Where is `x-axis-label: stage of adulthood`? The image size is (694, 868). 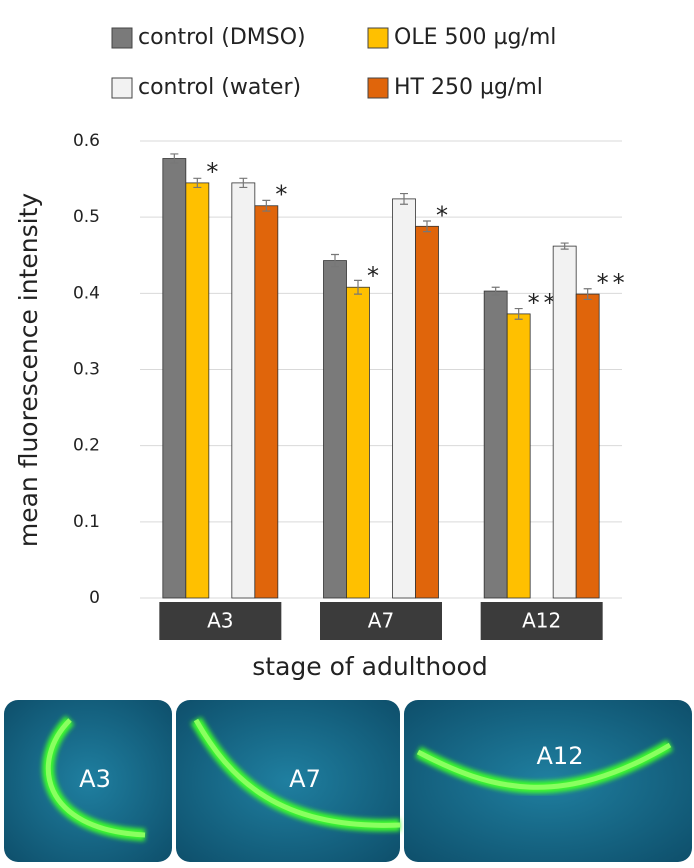
x-axis-label: stage of adulthood is located at coordinates (369, 666).